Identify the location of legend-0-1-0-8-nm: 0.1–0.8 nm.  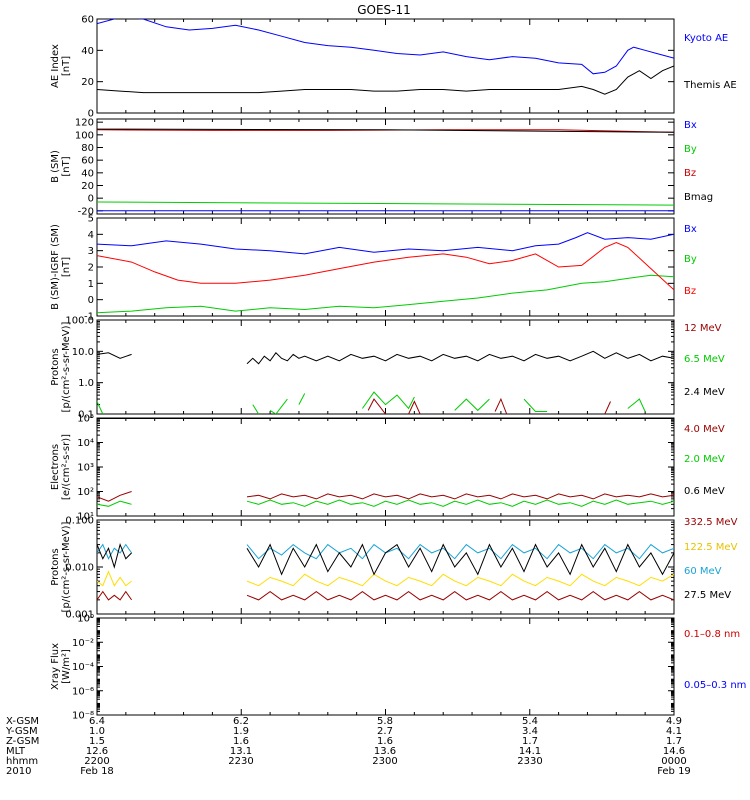
(712, 634).